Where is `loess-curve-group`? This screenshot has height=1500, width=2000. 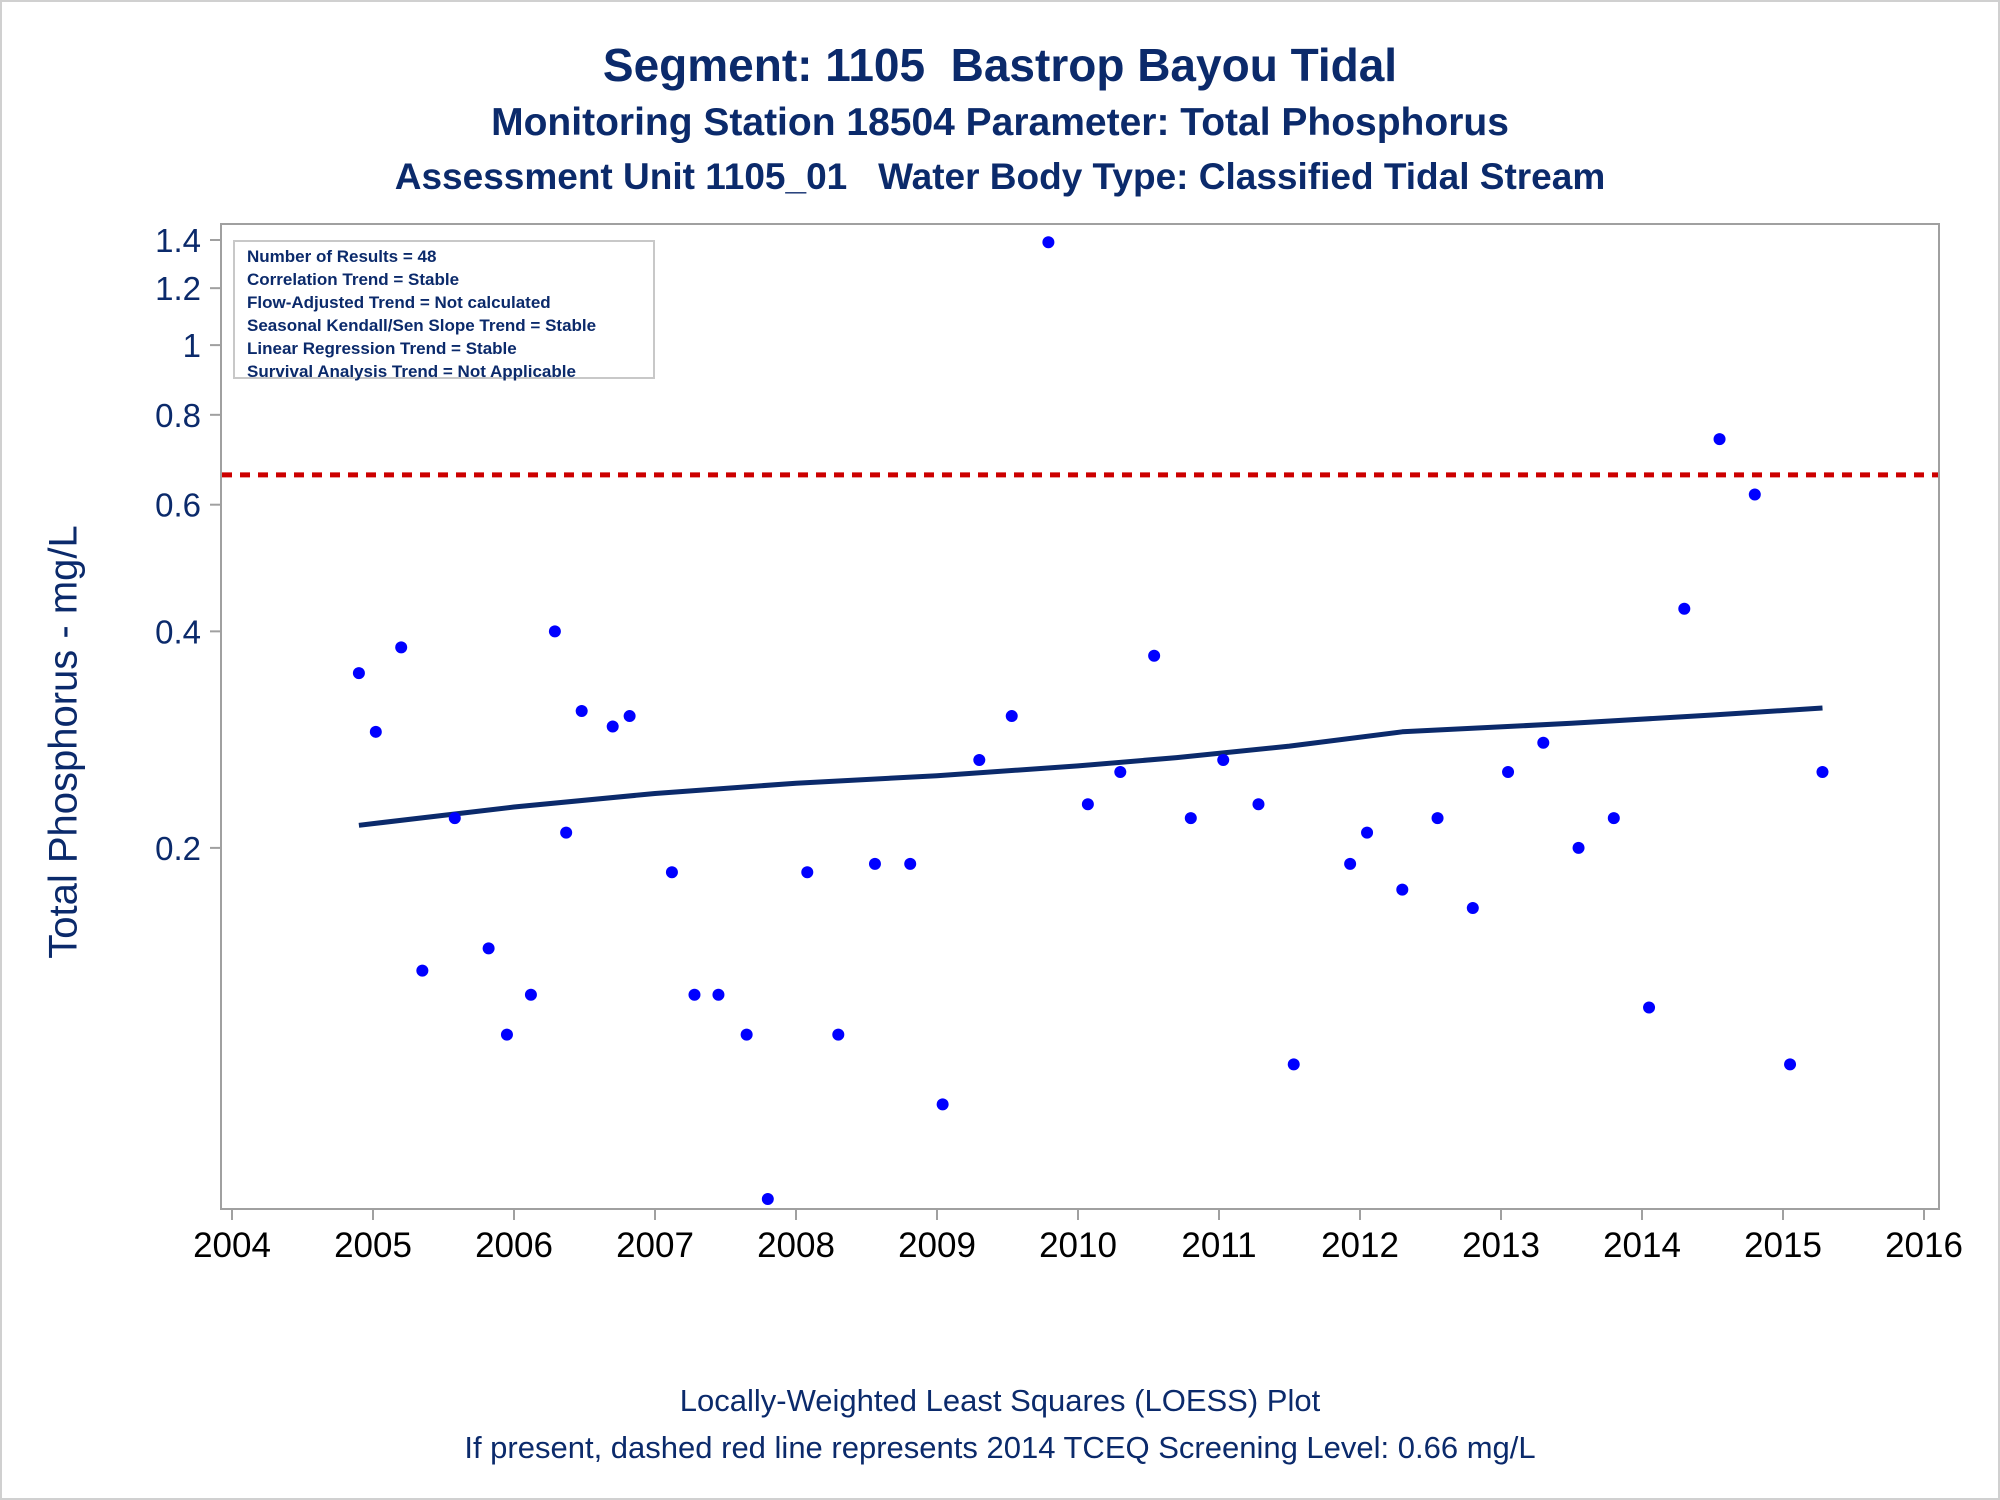
loess-curve-group is located at coordinates (1090, 766).